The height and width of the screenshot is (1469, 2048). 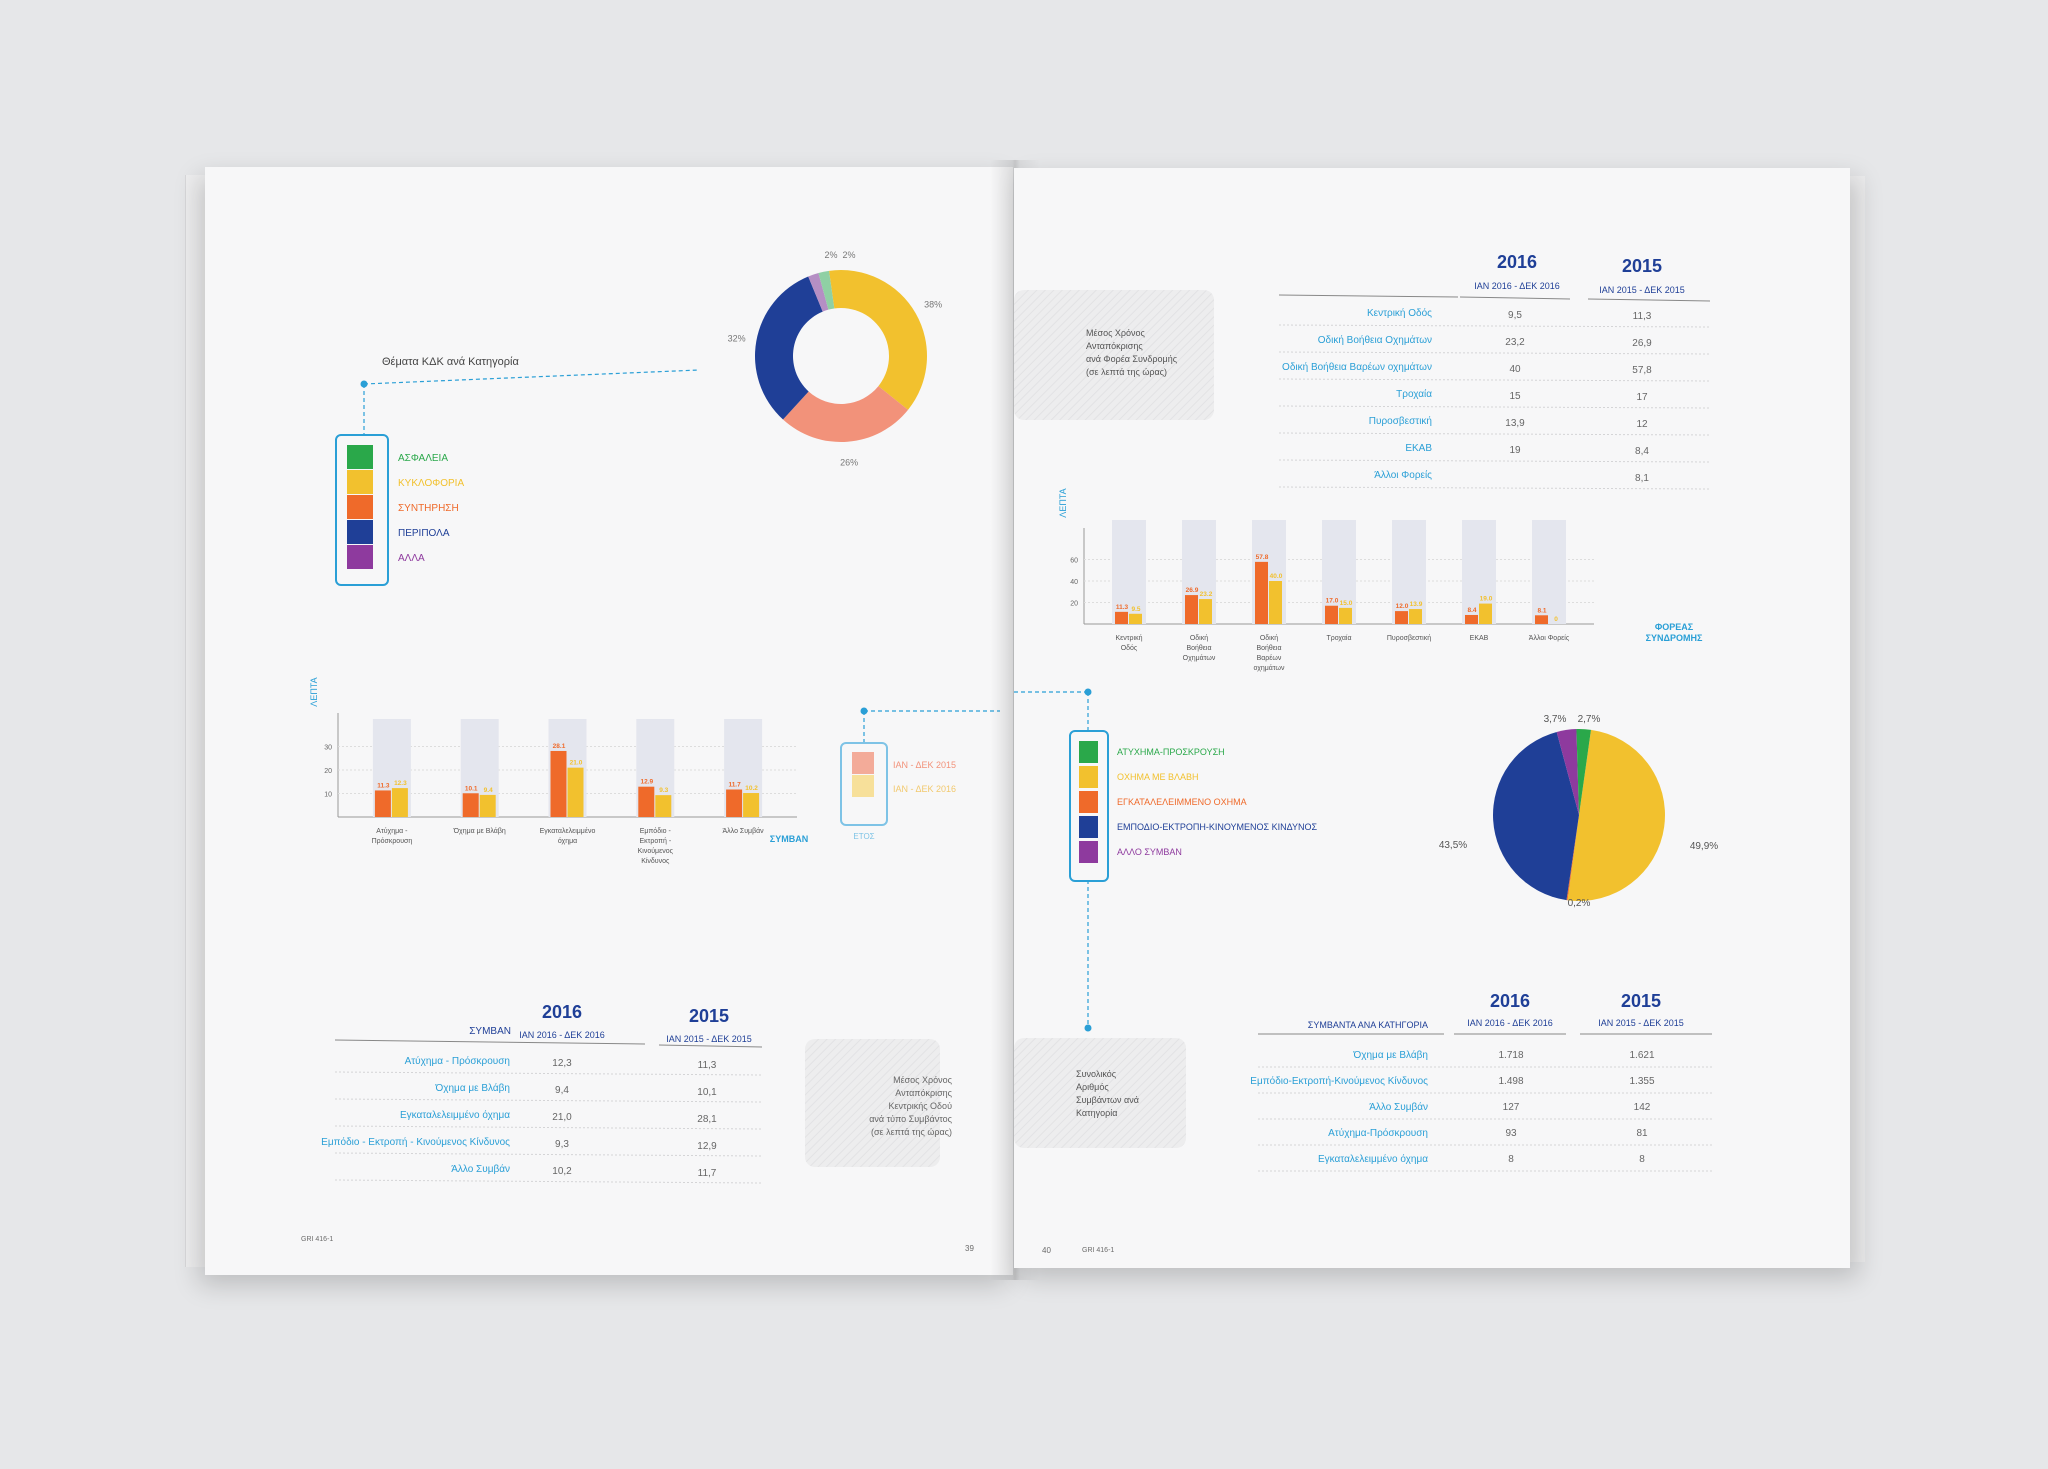 I want to click on donut-label: 2%, so click(x=848, y=255).